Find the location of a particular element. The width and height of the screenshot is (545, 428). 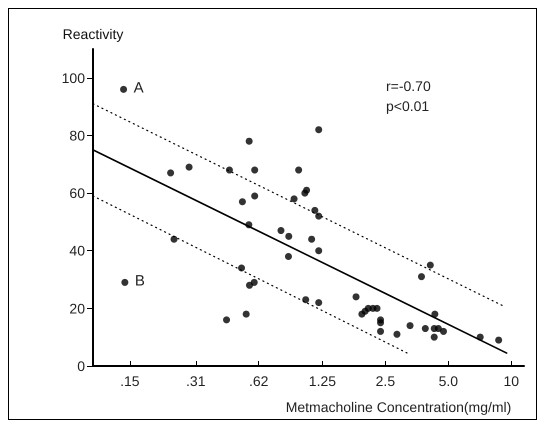

x-tick-label: 2.5 is located at coordinates (386, 381).